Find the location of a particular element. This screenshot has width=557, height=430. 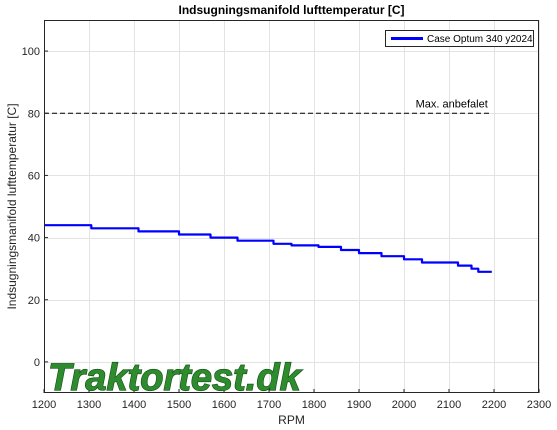

y-tick-label: 0 is located at coordinates (37, 363).